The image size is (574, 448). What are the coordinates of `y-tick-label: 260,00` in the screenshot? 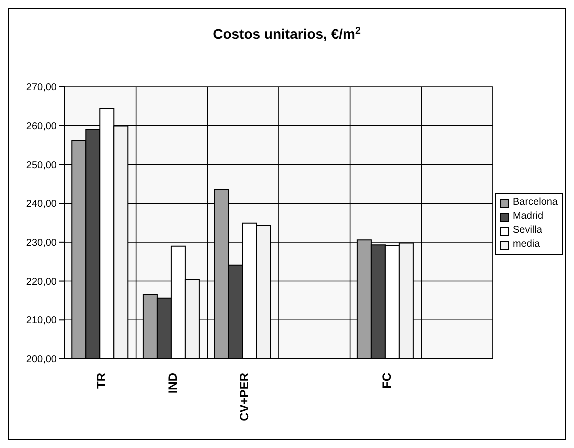 It's located at (42, 126).